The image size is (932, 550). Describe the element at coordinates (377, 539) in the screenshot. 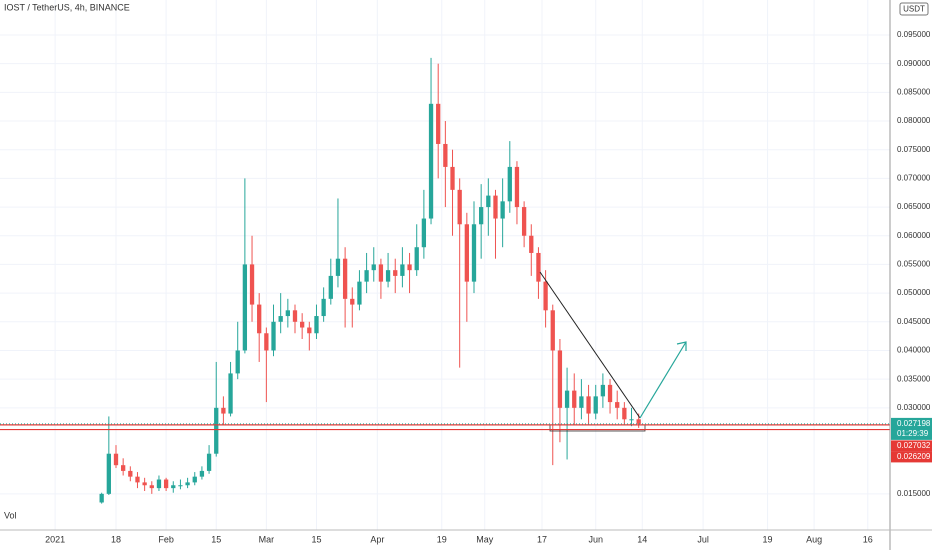

I see `x-tick-label: Apr` at that location.